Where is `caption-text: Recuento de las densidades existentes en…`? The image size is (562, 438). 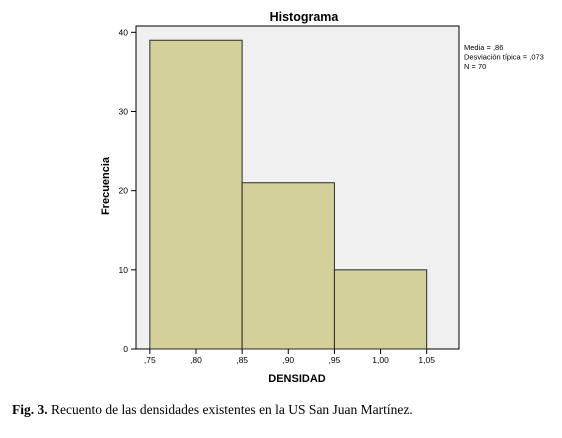 caption-text: Recuento de las densidades existentes en… is located at coordinates (230, 409).